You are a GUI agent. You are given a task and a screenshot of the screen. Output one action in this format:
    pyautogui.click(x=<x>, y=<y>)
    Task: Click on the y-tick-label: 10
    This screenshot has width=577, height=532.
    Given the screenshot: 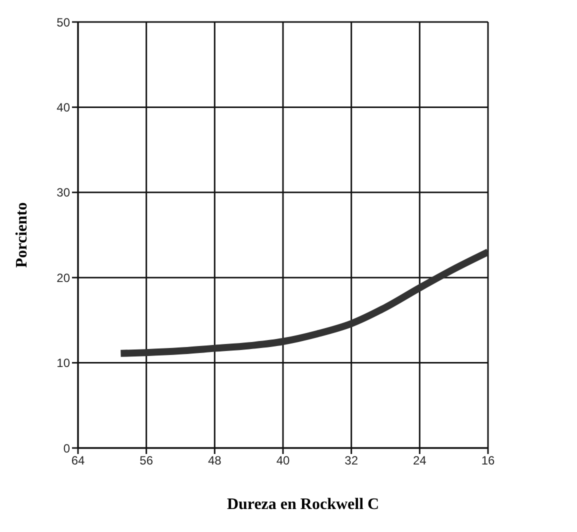 What is the action you would take?
    pyautogui.click(x=63, y=363)
    